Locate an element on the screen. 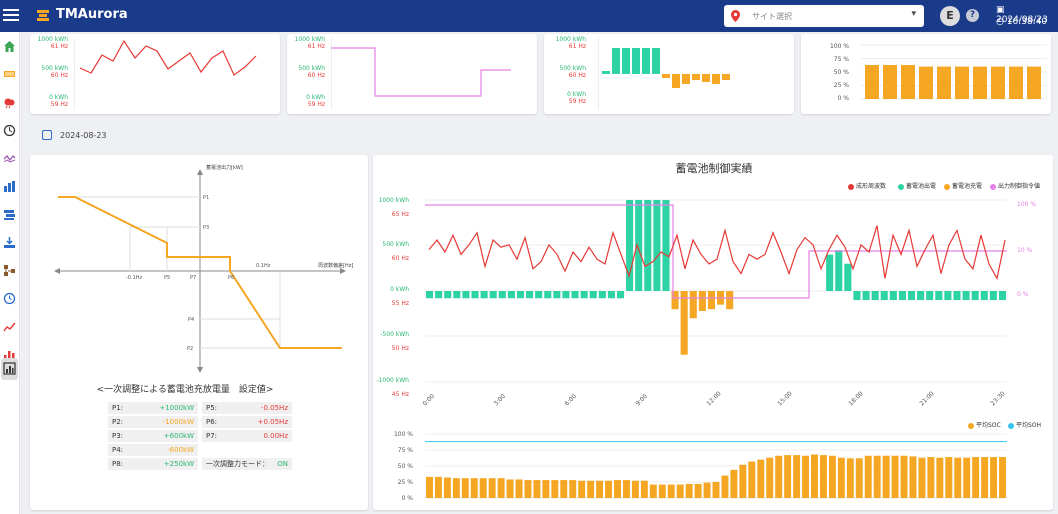 The width and height of the screenshot is (1058, 514). legend-item: 平均SOC is located at coordinates (984, 424).